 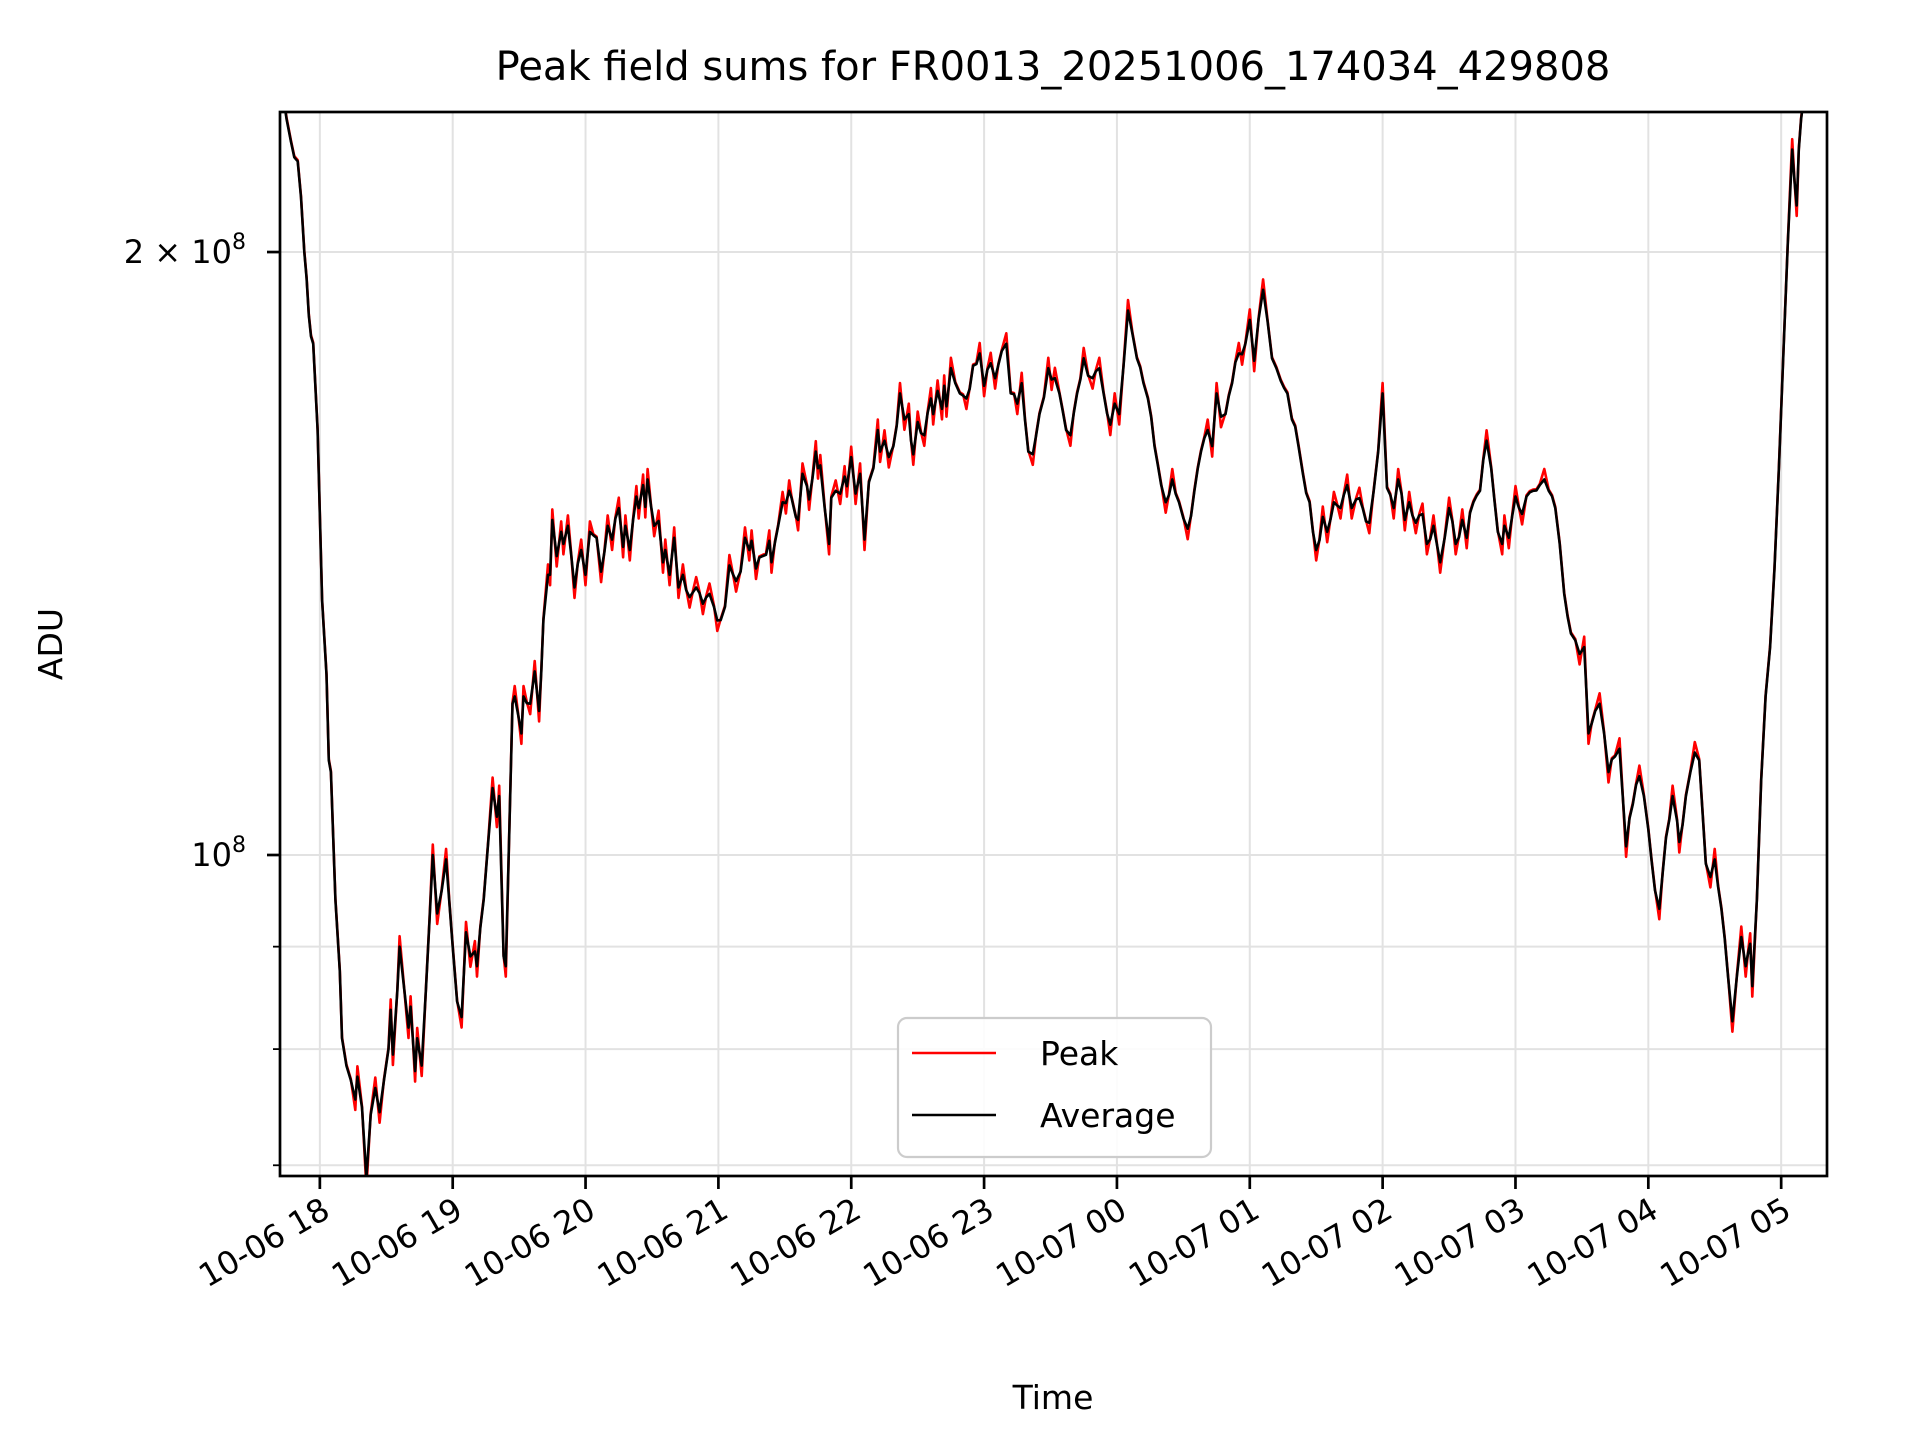 I want to click on x-tick-label: 10-06 18, so click(x=264, y=1242).